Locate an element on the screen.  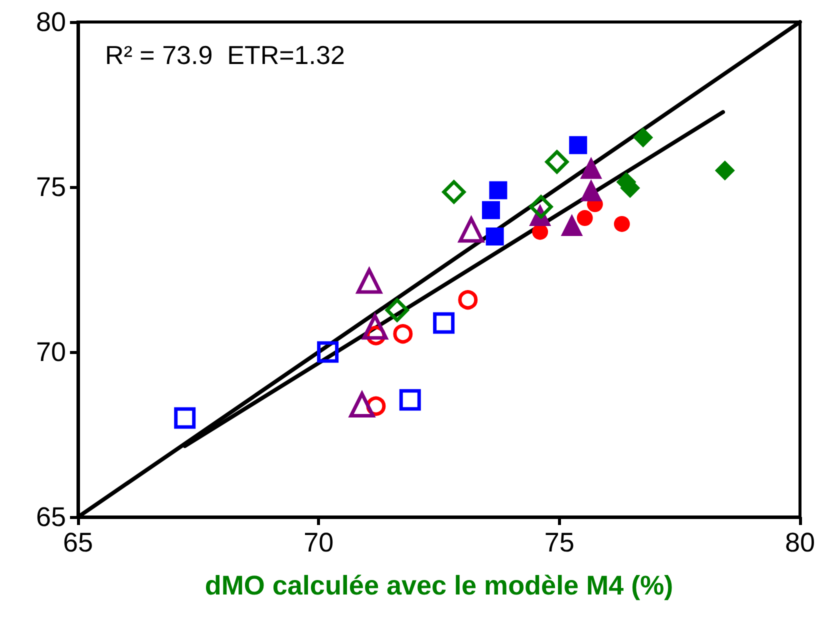
y-tick-label: 70 is located at coordinates (51, 352).